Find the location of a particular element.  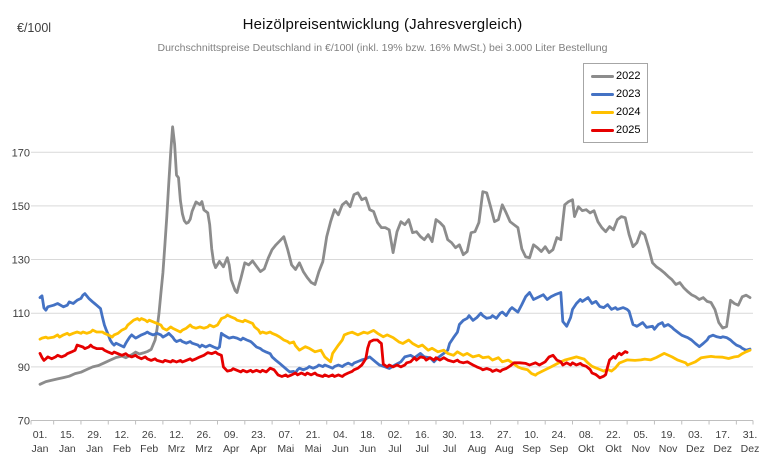

svg-text: 30. is located at coordinates (449, 435).